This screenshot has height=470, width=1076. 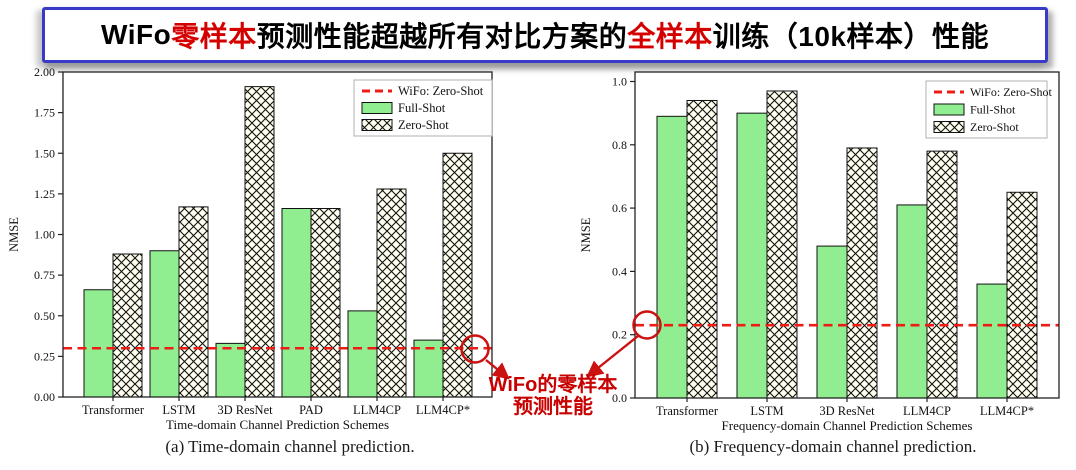 What do you see at coordinates (619, 398) in the screenshot?
I see `y-tick-label: 0.0` at bounding box center [619, 398].